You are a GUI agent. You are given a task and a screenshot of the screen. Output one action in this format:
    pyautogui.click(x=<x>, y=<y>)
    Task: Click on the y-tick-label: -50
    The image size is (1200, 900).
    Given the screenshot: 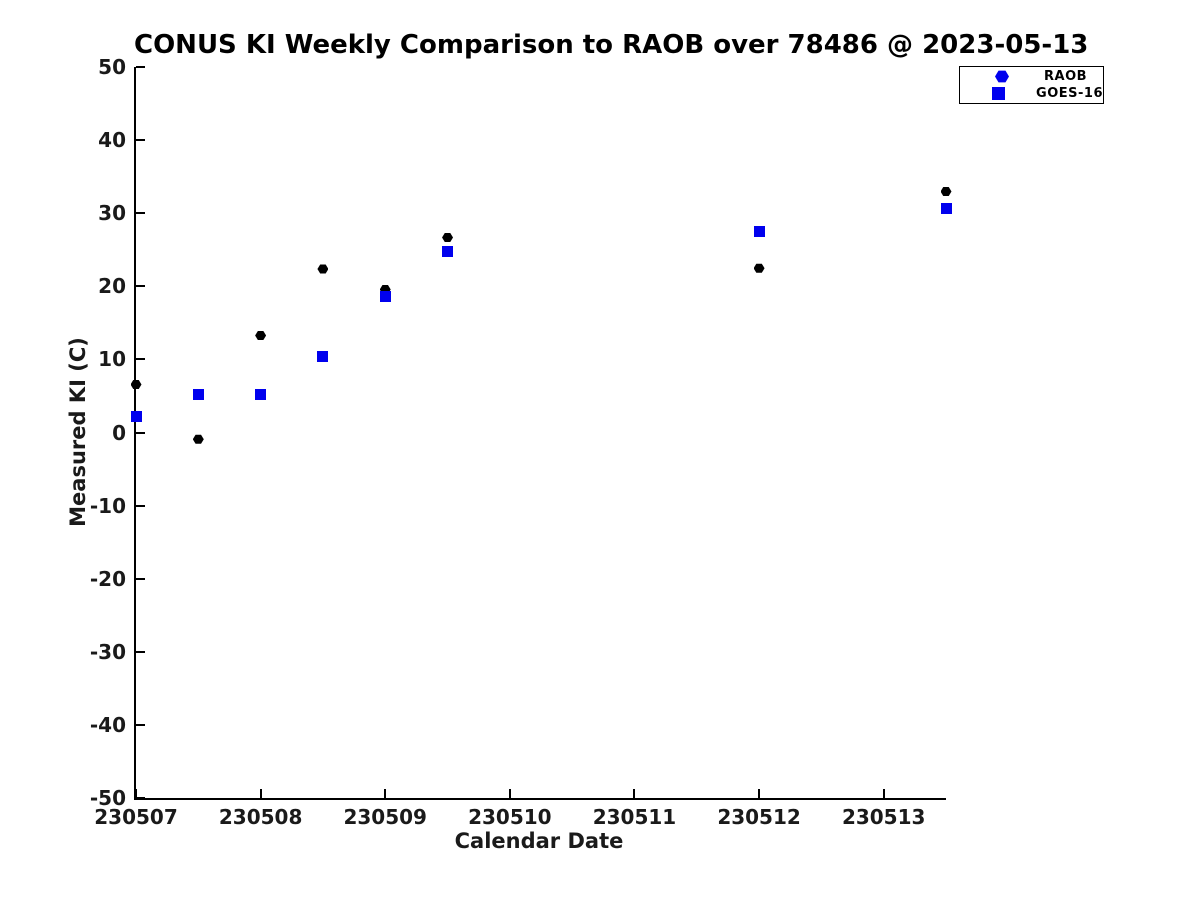 What is the action you would take?
    pyautogui.click(x=107, y=798)
    